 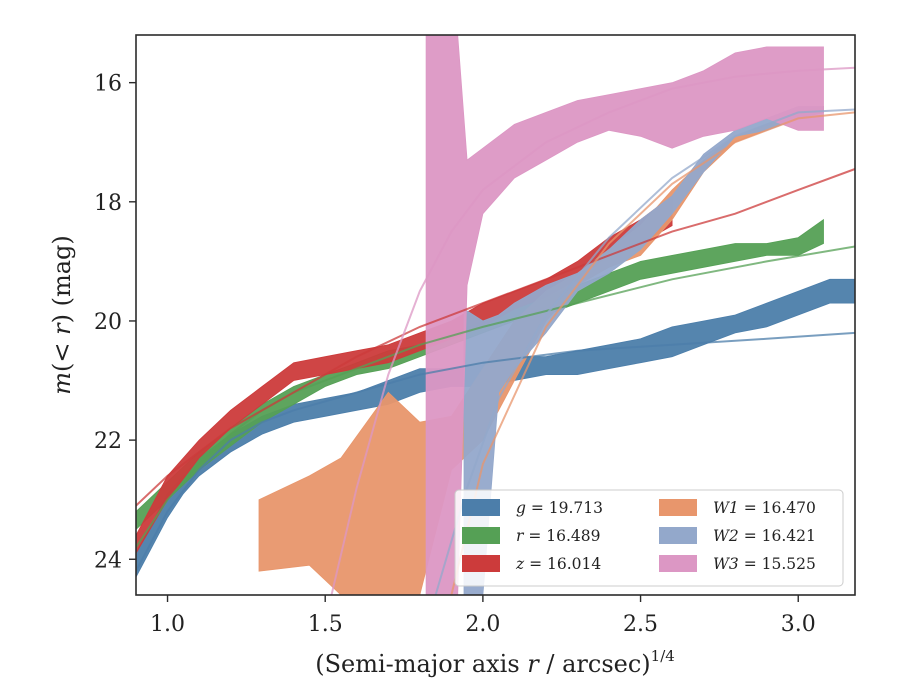 I want to click on legend-swatch-r, so click(x=481, y=535).